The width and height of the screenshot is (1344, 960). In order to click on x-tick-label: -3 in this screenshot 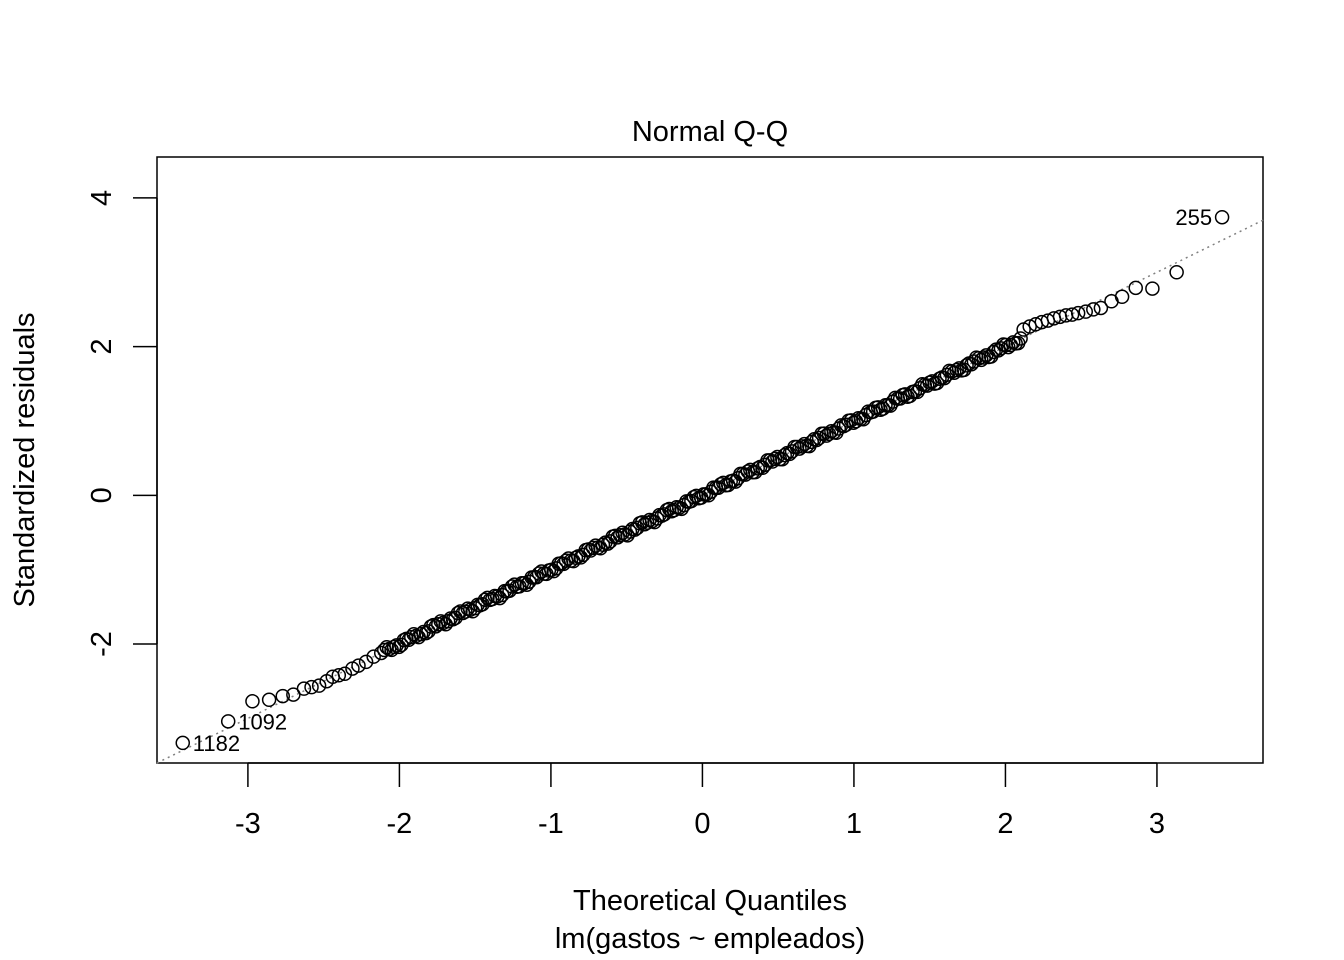, I will do `click(248, 824)`.